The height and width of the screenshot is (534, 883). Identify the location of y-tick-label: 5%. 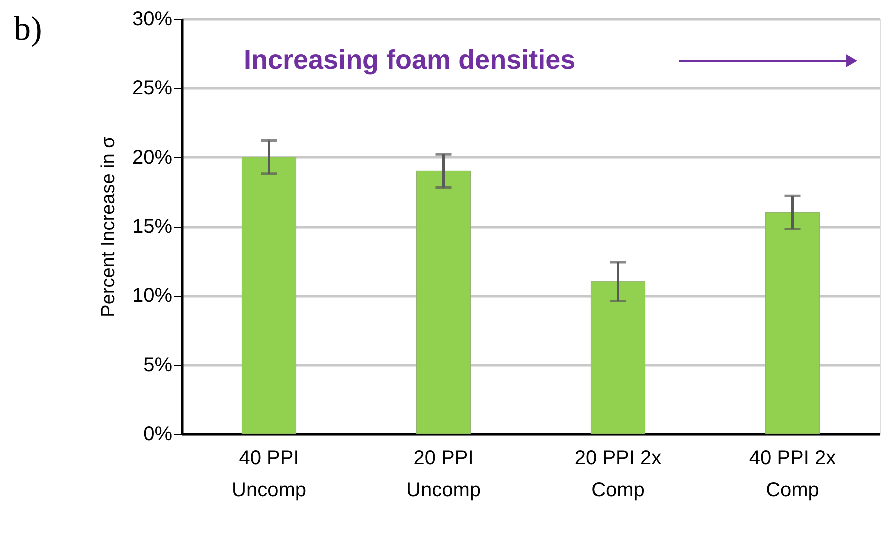
(158, 365).